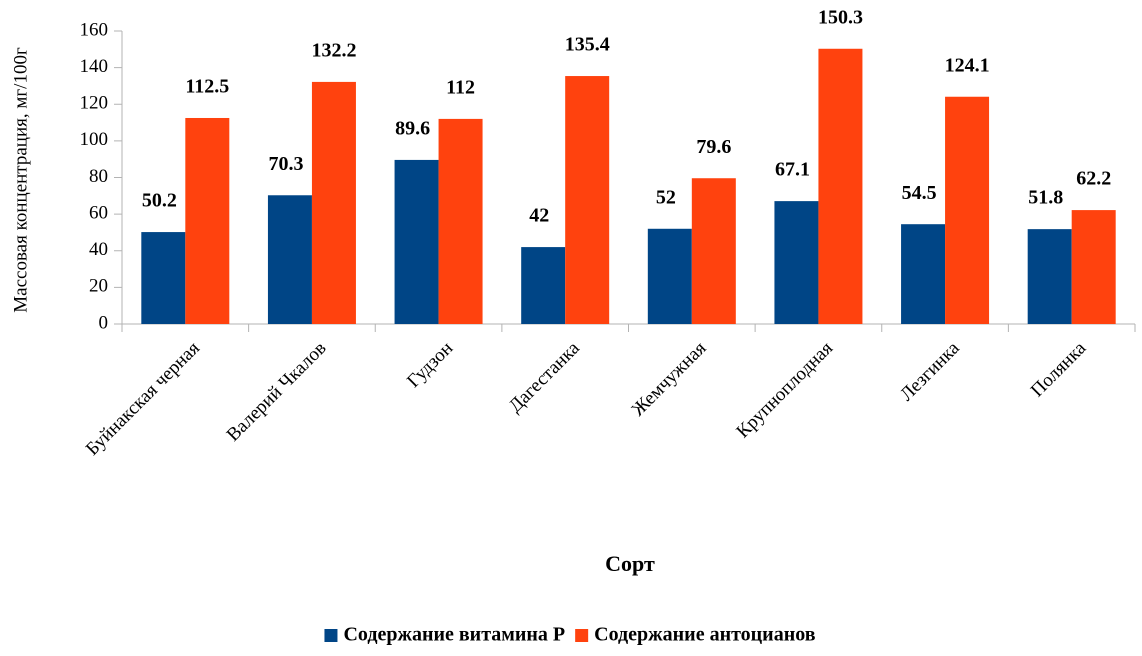 Image resolution: width=1142 pixels, height=656 pixels. Describe the element at coordinates (930, 371) in the screenshot. I see `x-tick-label: Лезгинка` at that location.